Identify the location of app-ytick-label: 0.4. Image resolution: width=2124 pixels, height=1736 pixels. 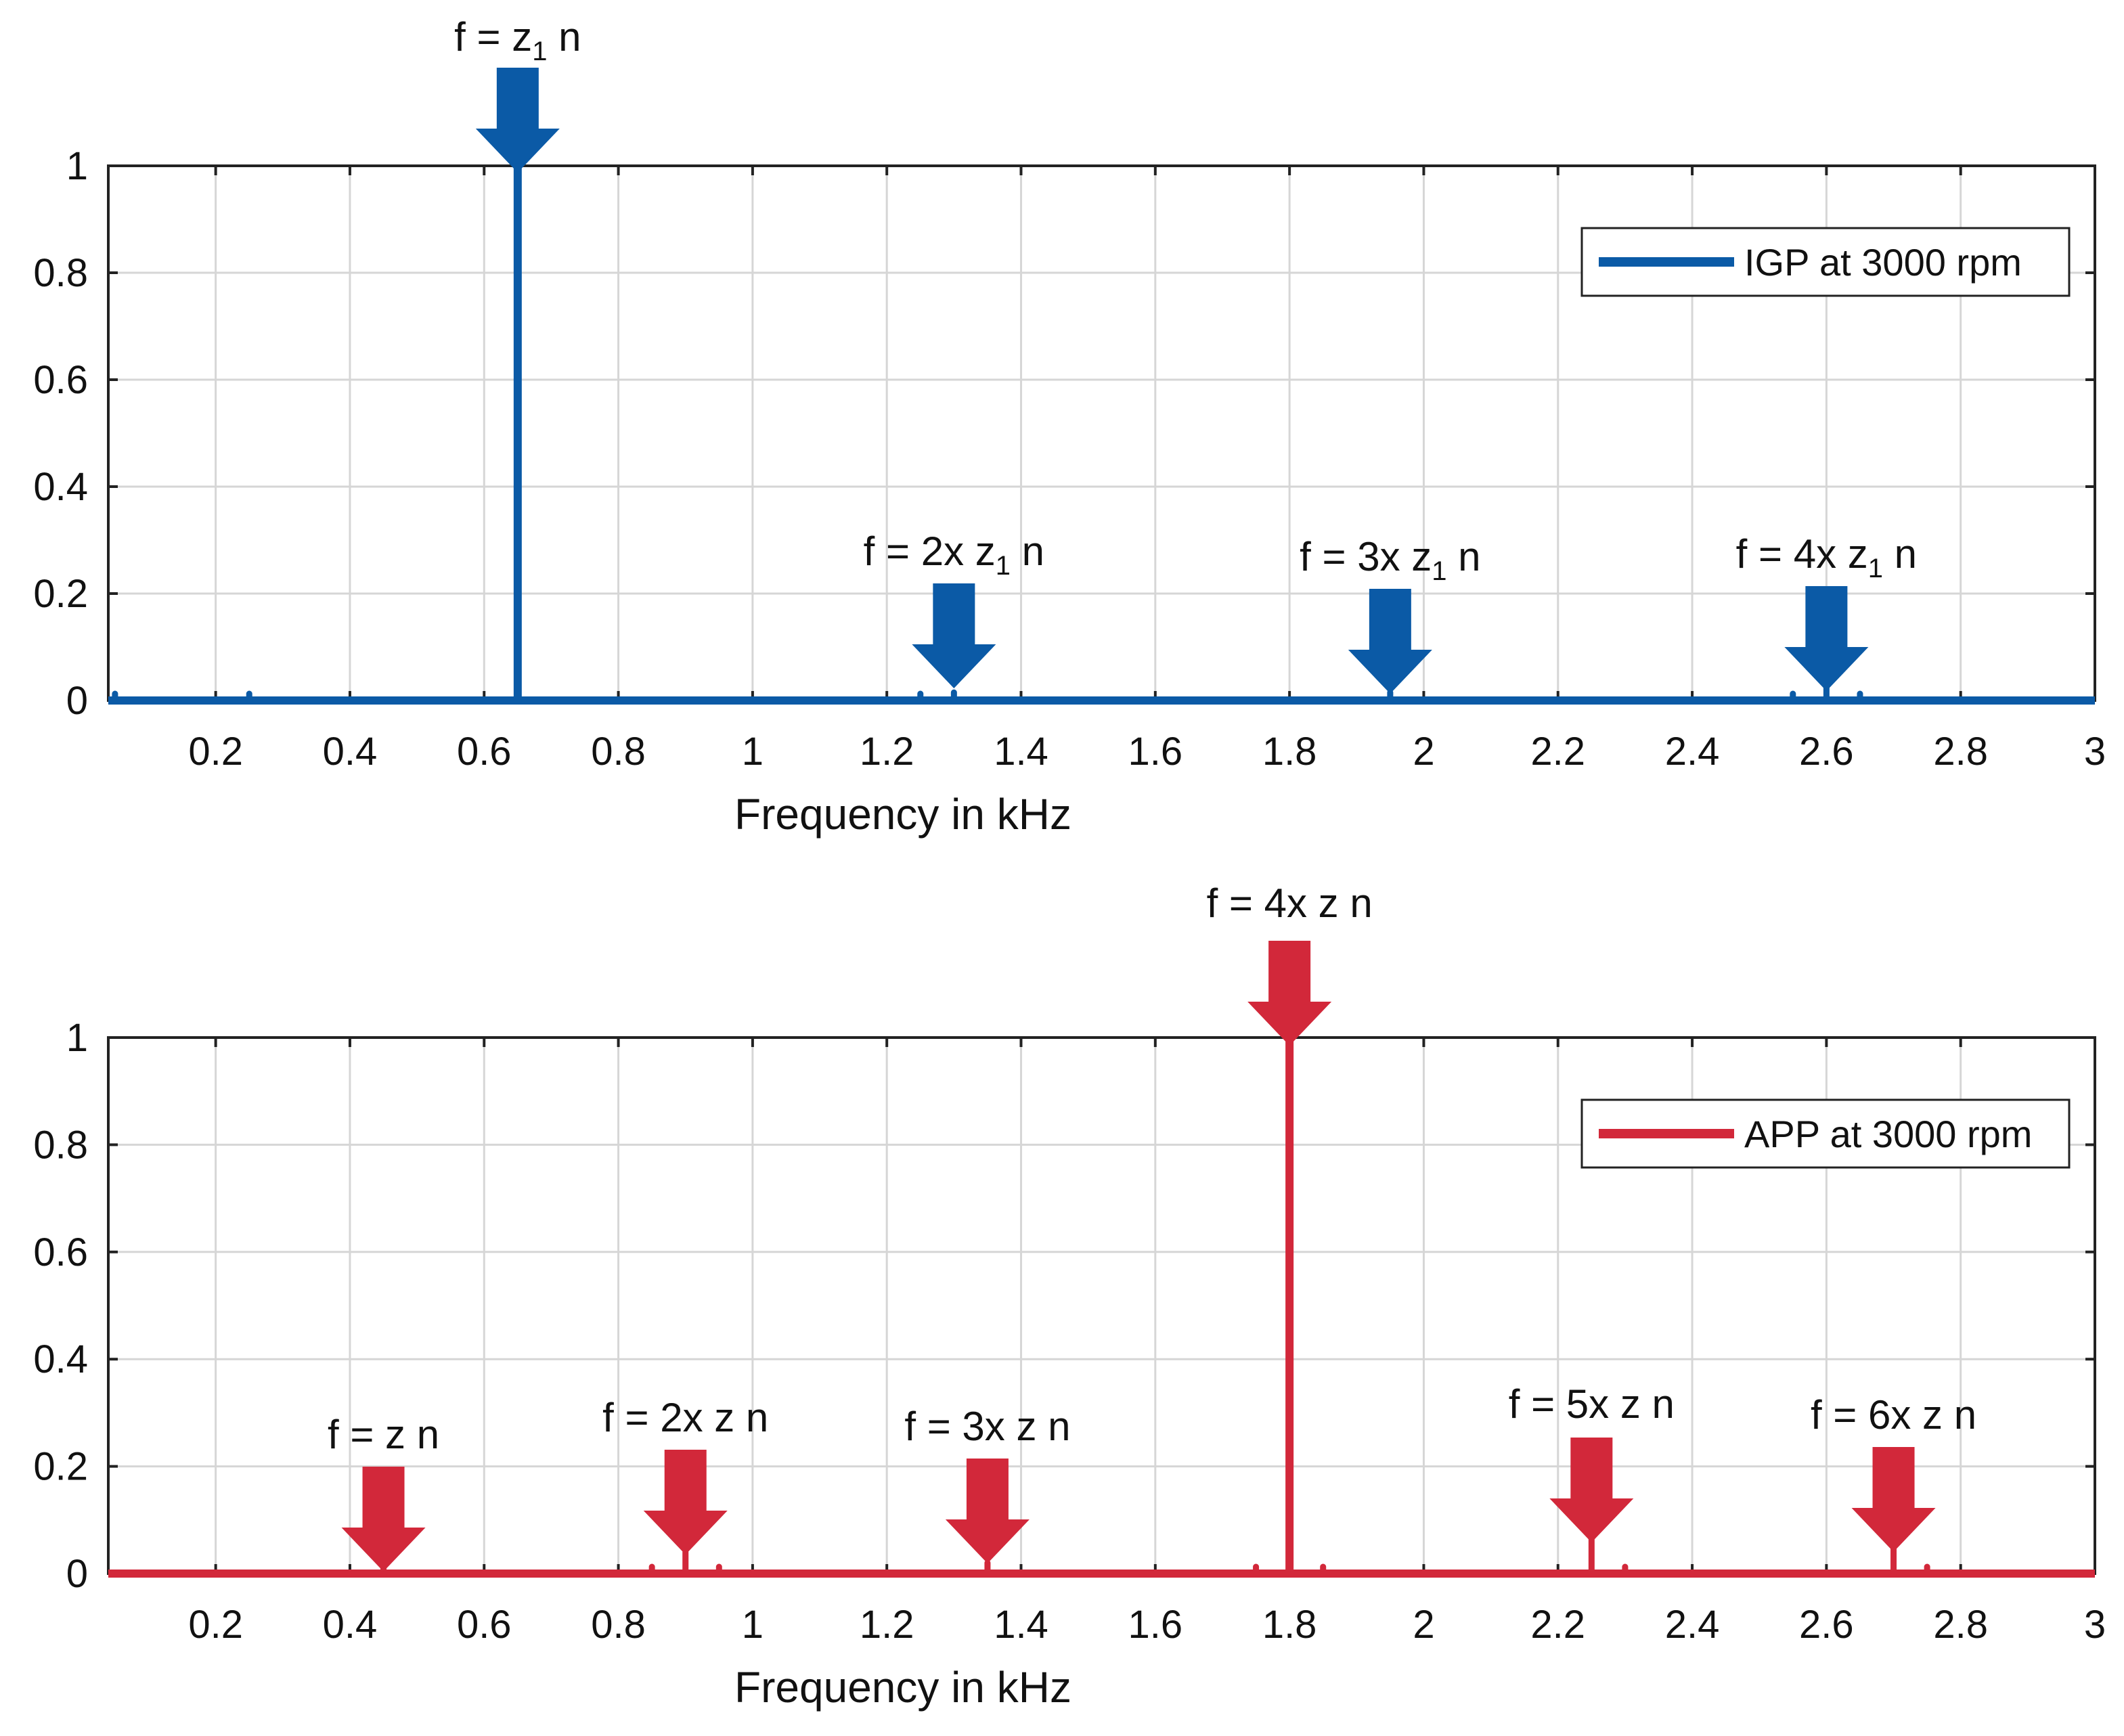
(60, 1359).